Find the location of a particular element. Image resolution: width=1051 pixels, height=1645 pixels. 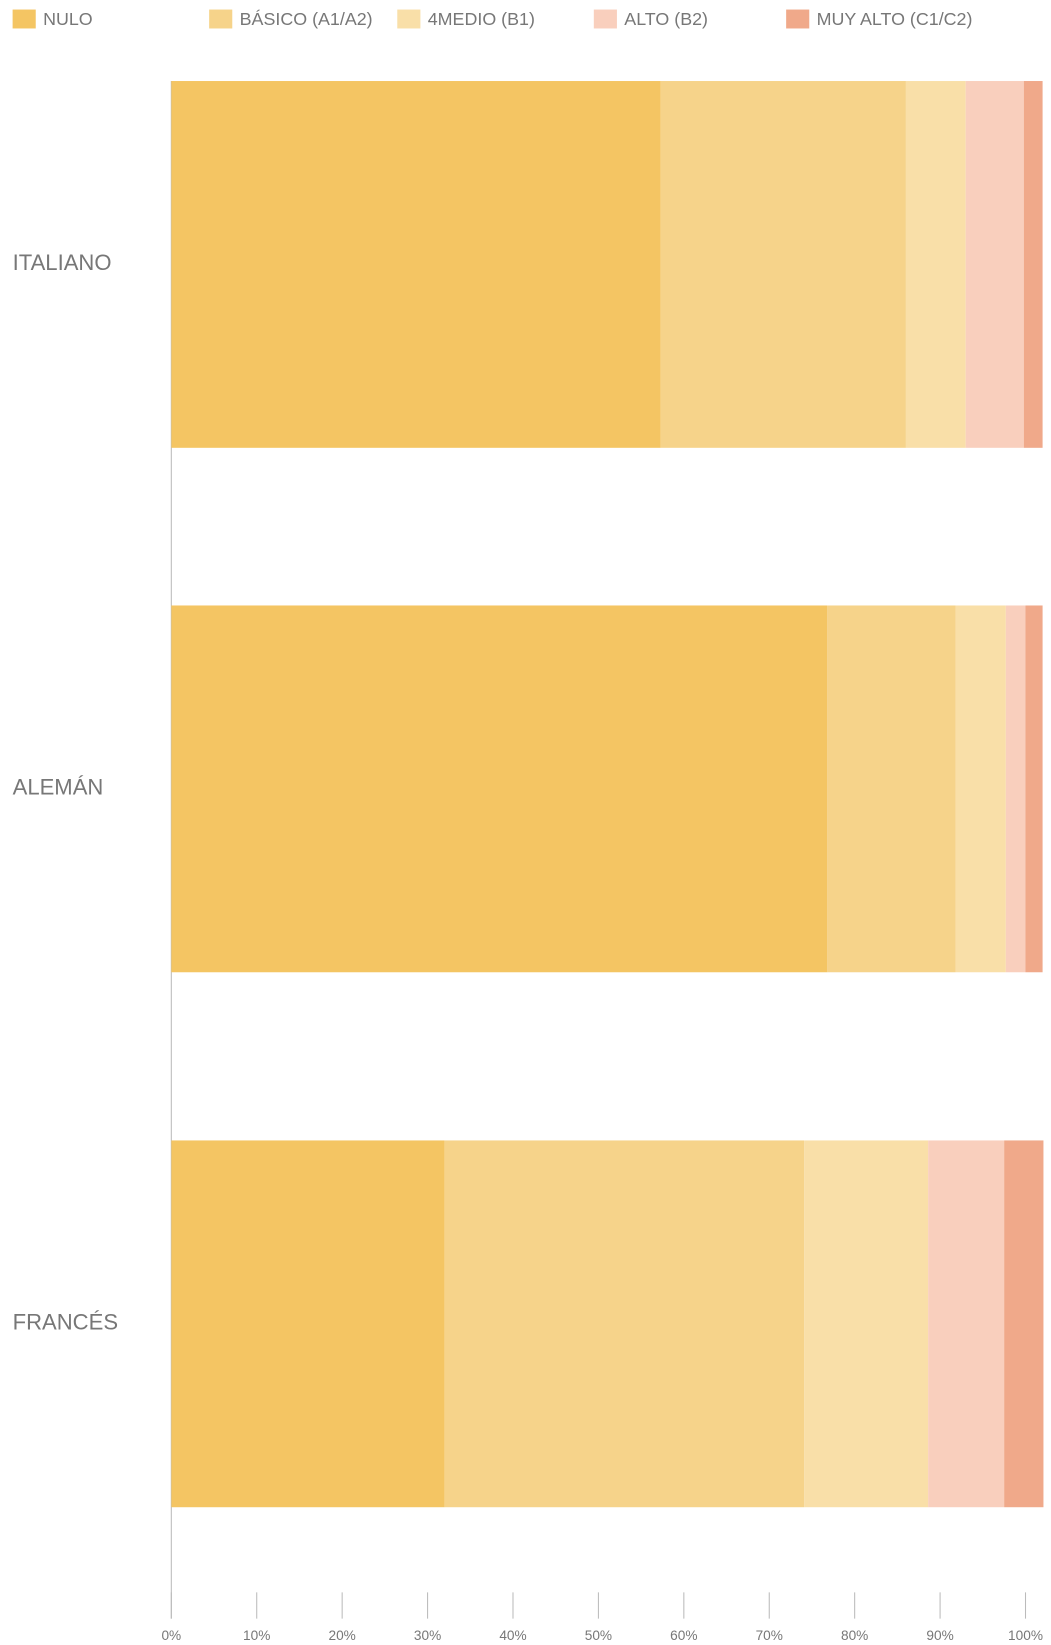

category-label: ALEMÁN is located at coordinates (58, 787).